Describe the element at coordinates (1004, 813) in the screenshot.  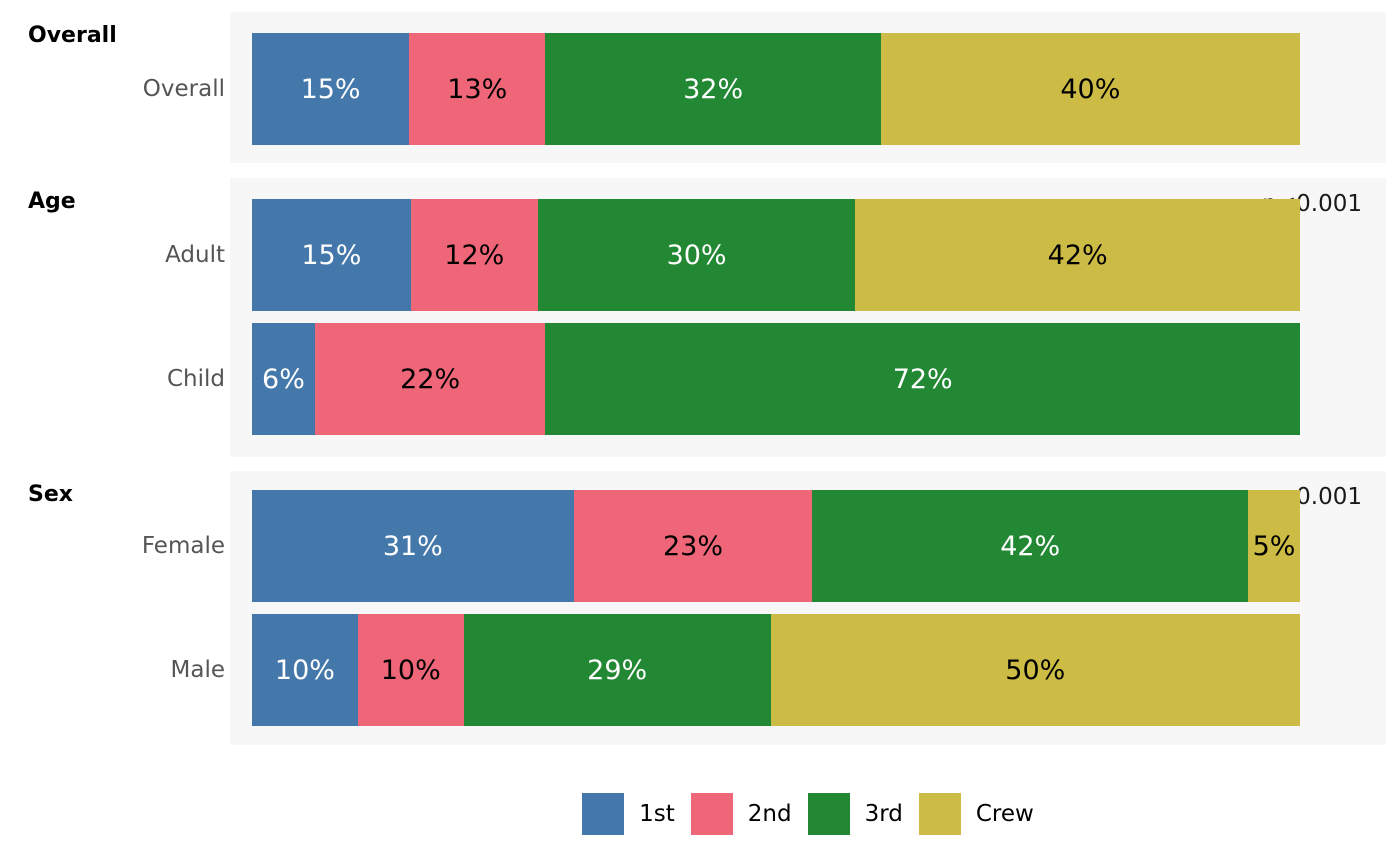
I see `legend-label-crew: Crew` at that location.